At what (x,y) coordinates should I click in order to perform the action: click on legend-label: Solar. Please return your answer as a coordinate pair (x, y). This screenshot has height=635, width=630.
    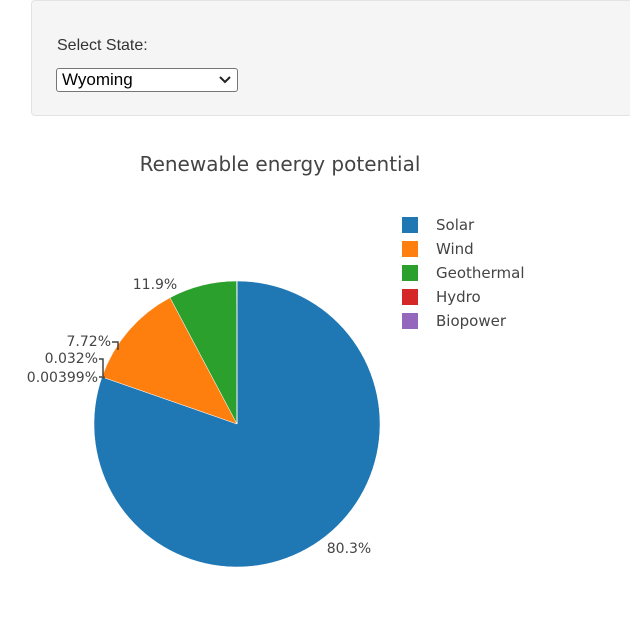
    Looking at the image, I should click on (455, 225).